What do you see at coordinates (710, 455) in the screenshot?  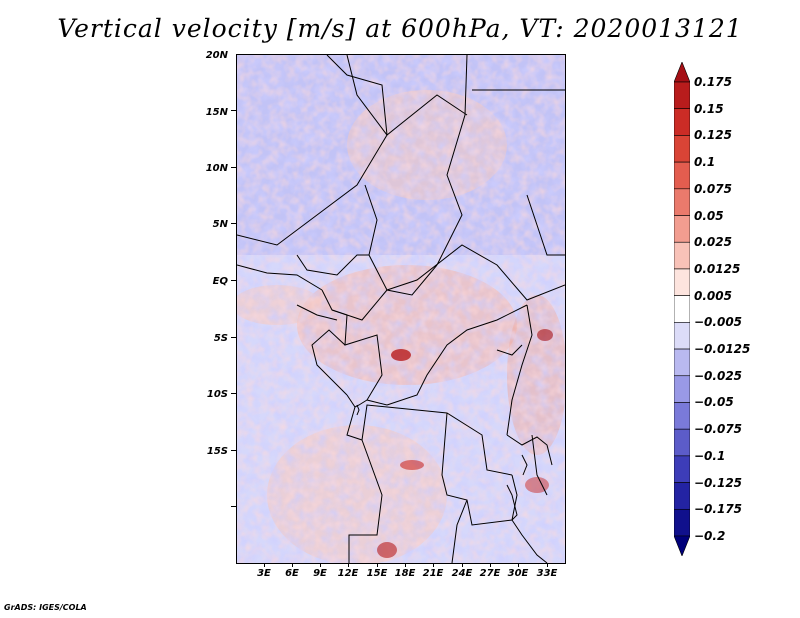 I see `colorbar-label: −0.1` at bounding box center [710, 455].